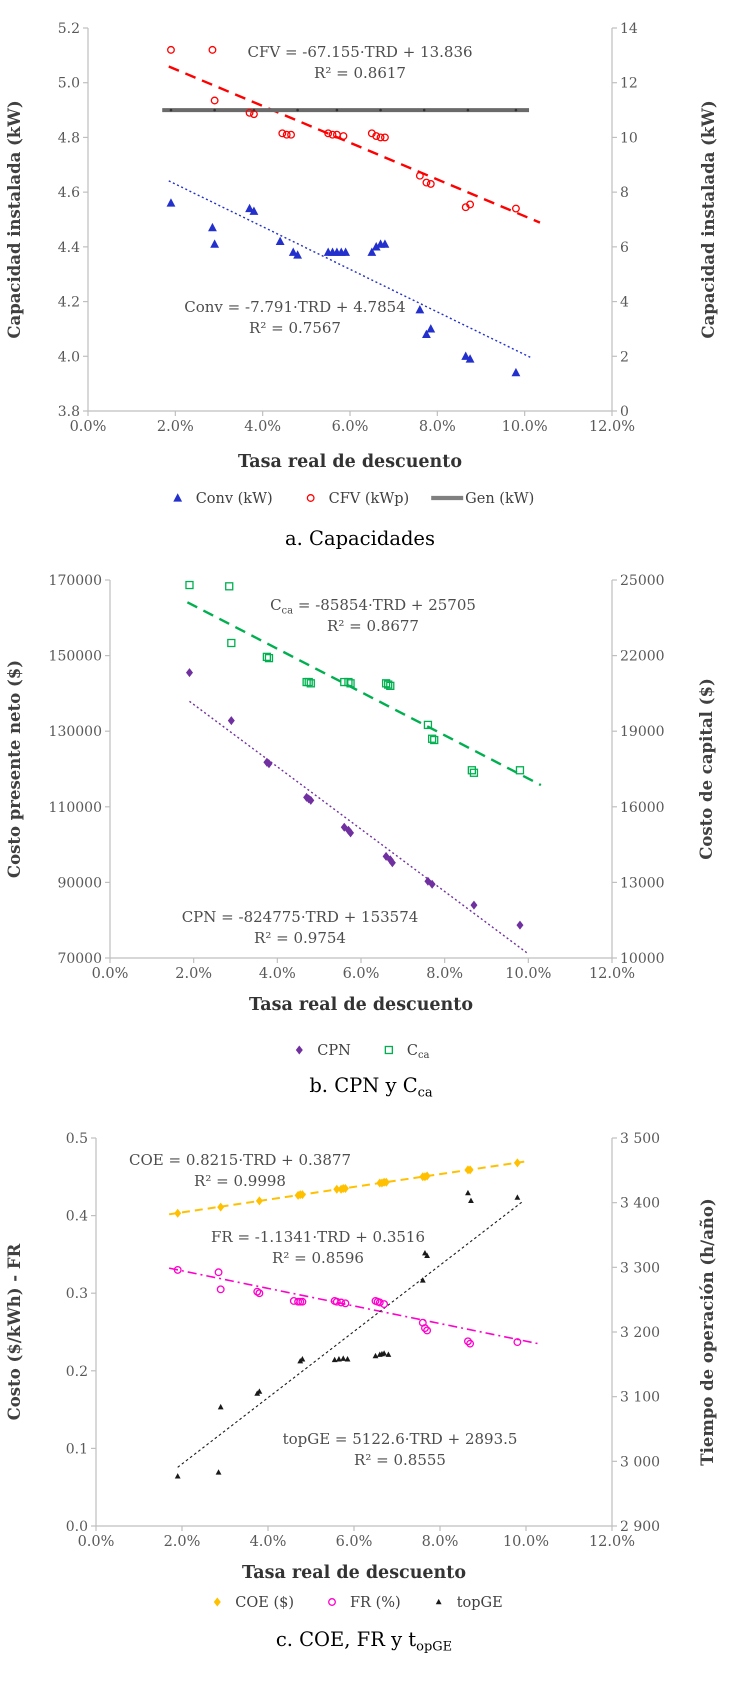  I want to click on legend-item-cca: Cca​, so click(407, 1052).